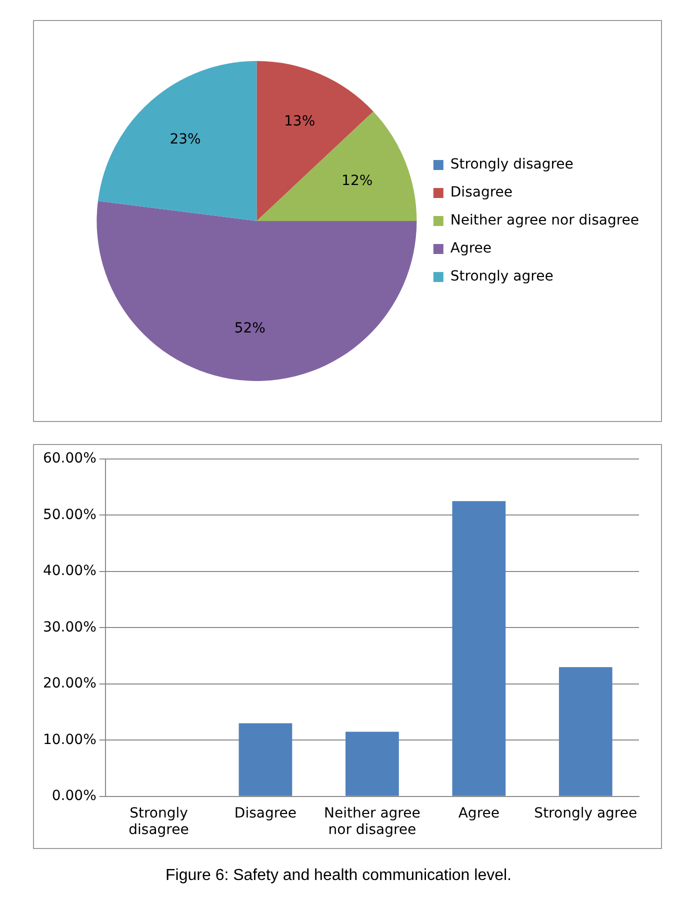 Image resolution: width=677 pixels, height=908 pixels. I want to click on y-tick-label: 10.00%, so click(69, 740).